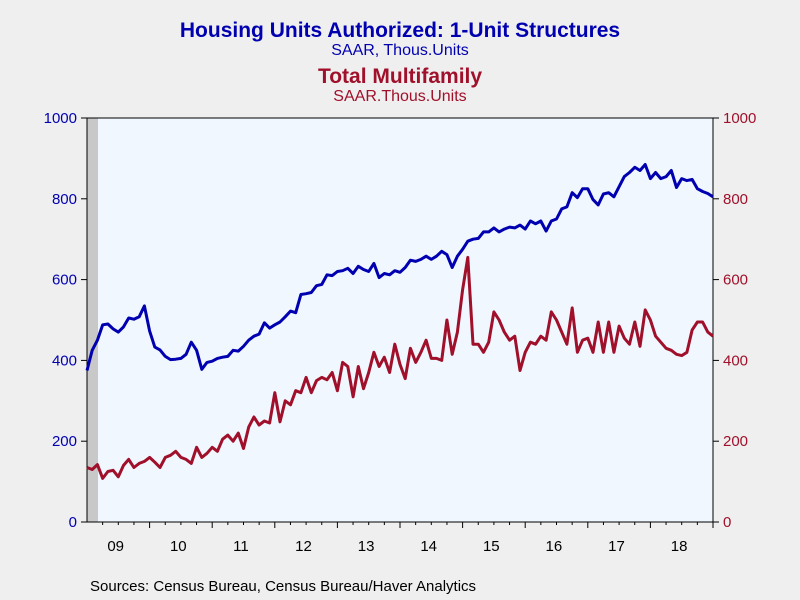 This screenshot has width=800, height=600. Describe the element at coordinates (428, 546) in the screenshot. I see `x-tick-label: 14` at that location.